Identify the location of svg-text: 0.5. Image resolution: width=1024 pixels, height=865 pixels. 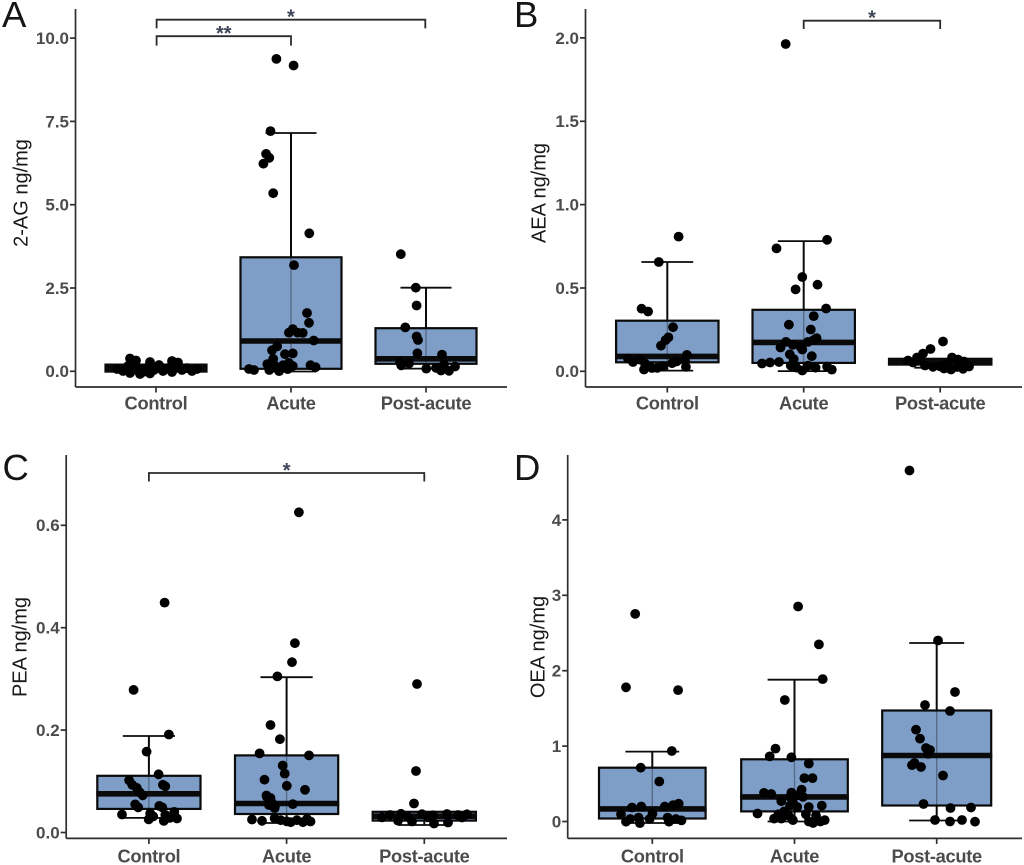
(567, 288).